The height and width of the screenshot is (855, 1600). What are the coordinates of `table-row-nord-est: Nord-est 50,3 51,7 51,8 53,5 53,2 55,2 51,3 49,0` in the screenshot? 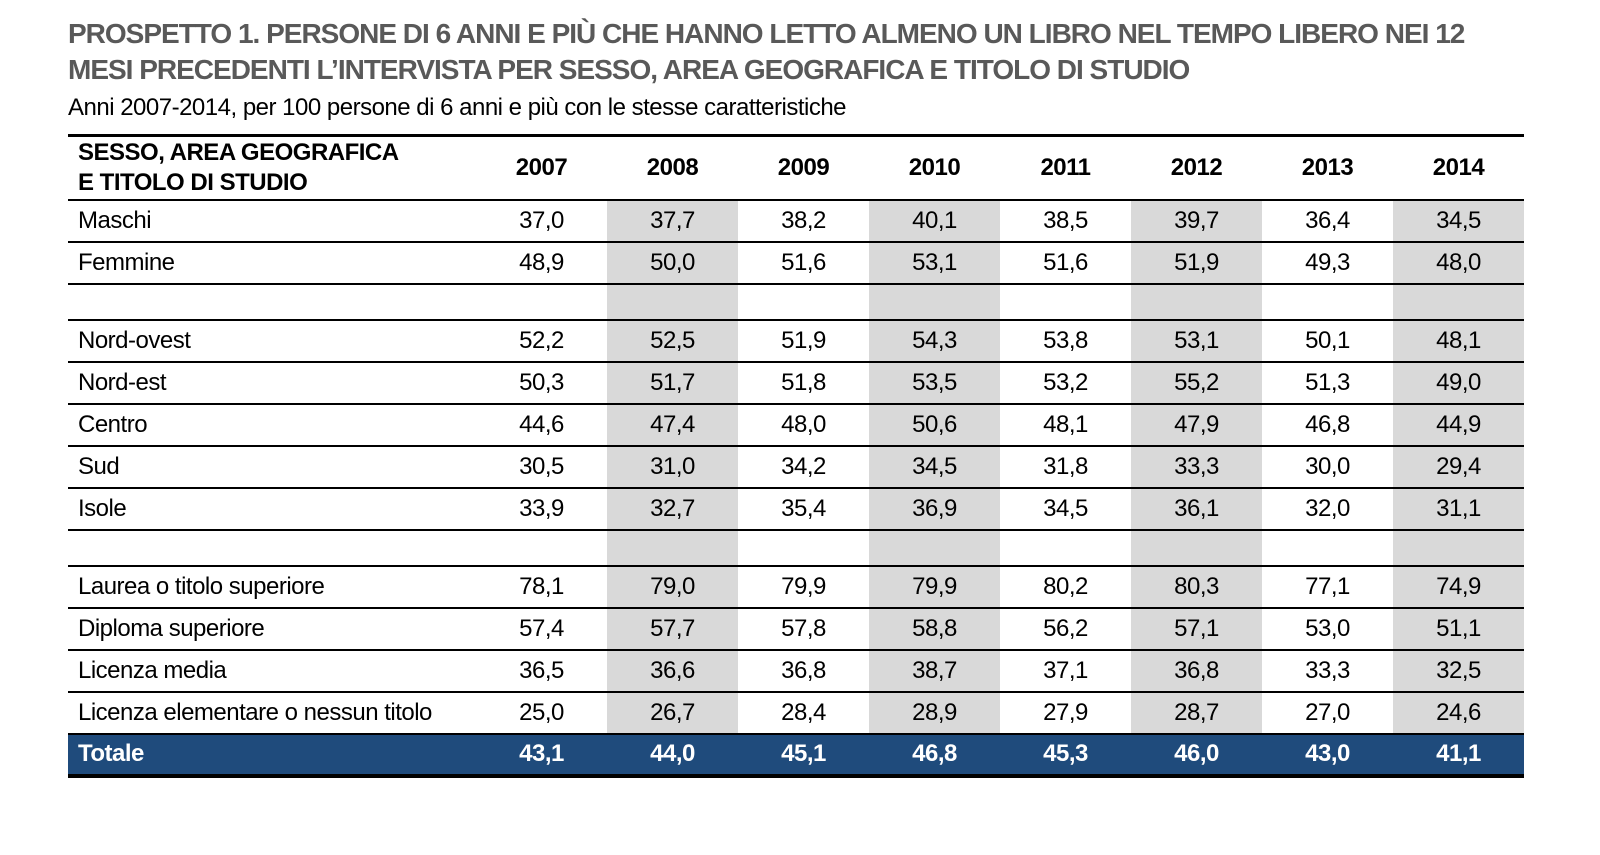 It's located at (796, 383).